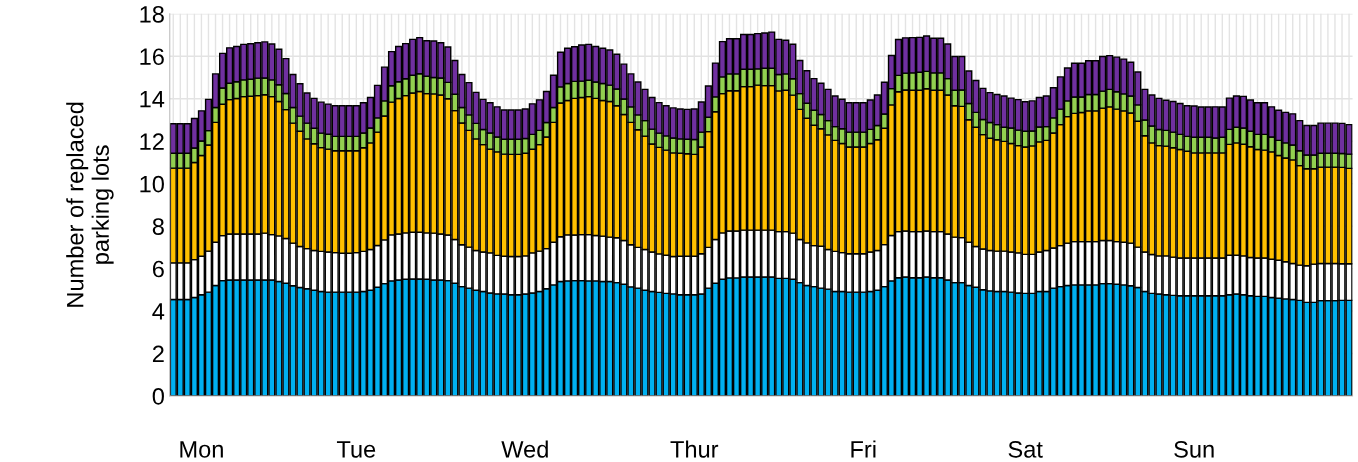  Describe the element at coordinates (152, 57) in the screenshot. I see `y-tick-label: 16` at that location.